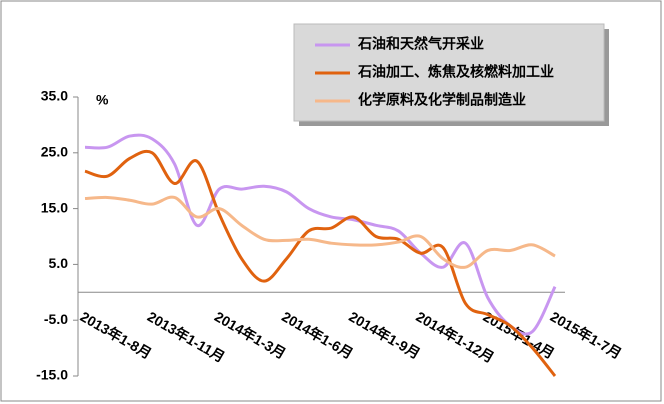 This screenshot has height=404, width=664. What do you see at coordinates (102, 100) in the screenshot?
I see `y-unit-label: %` at bounding box center [102, 100].